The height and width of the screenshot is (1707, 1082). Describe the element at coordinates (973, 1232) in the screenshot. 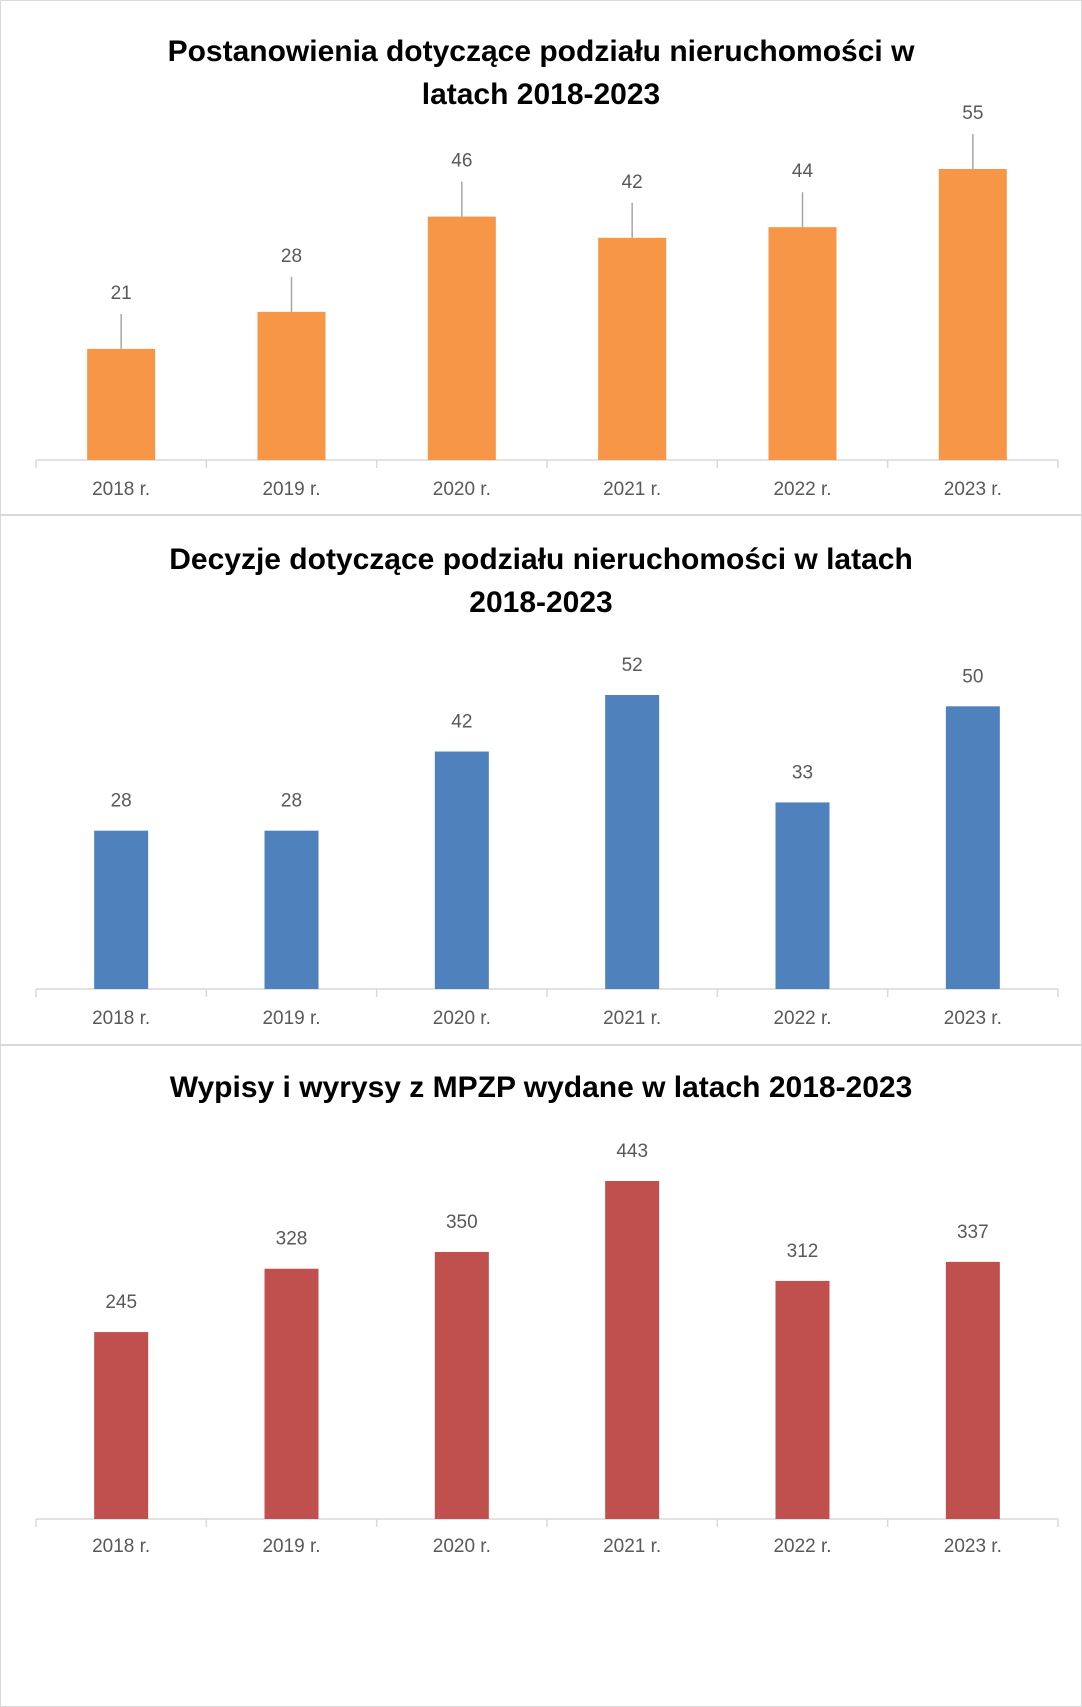

I see `data-label: 337` at that location.